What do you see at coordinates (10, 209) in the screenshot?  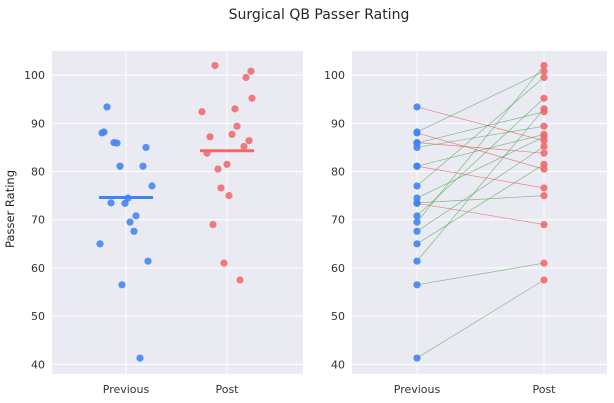 I see `y-axis-label: Passer Rating` at bounding box center [10, 209].